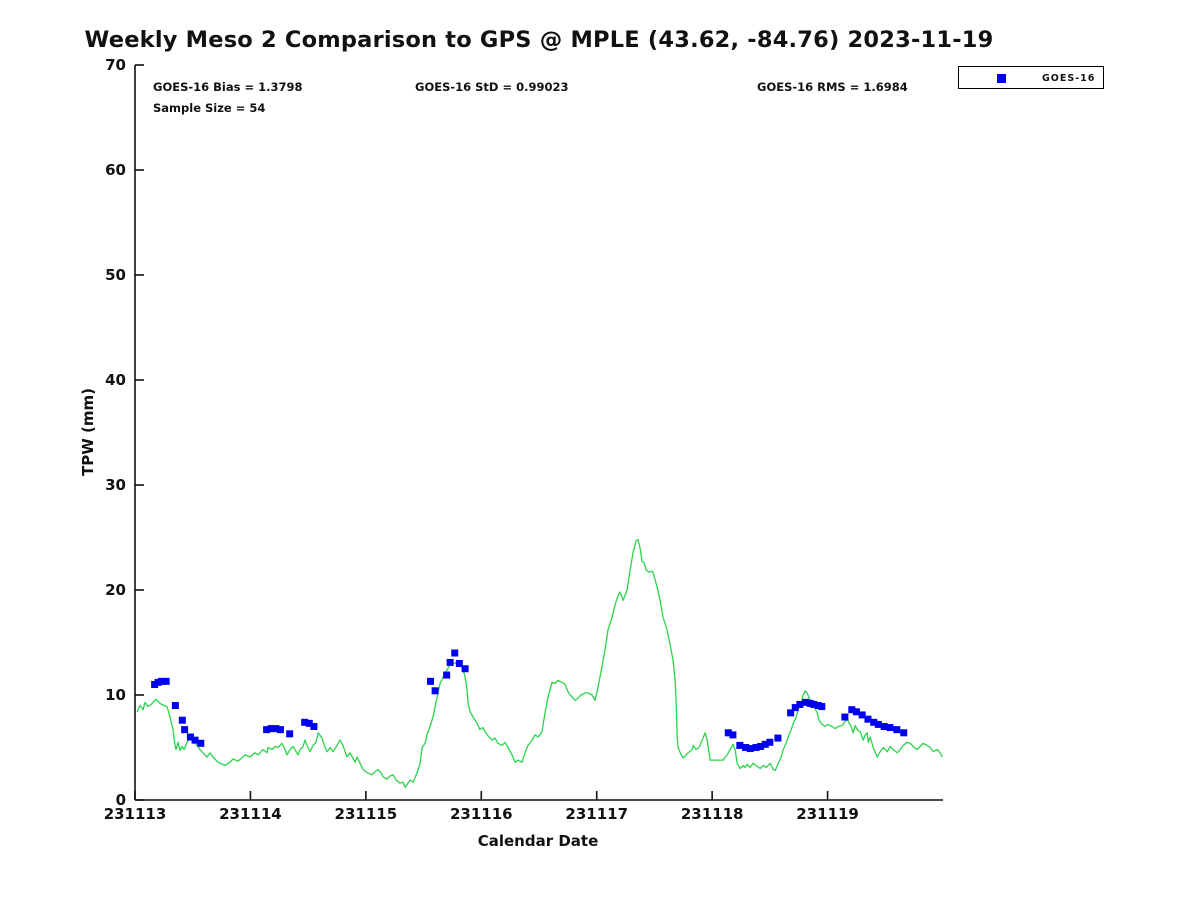 The image size is (1200, 900). Describe the element at coordinates (481, 814) in the screenshot. I see `x-tick-label: 231116` at that location.